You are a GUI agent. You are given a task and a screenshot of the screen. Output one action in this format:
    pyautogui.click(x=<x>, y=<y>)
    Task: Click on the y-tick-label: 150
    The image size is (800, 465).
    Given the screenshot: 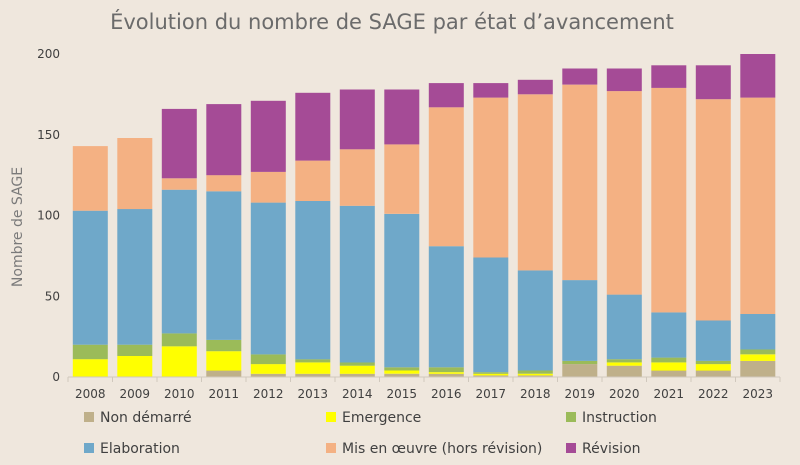 What is the action you would take?
    pyautogui.click(x=48, y=135)
    